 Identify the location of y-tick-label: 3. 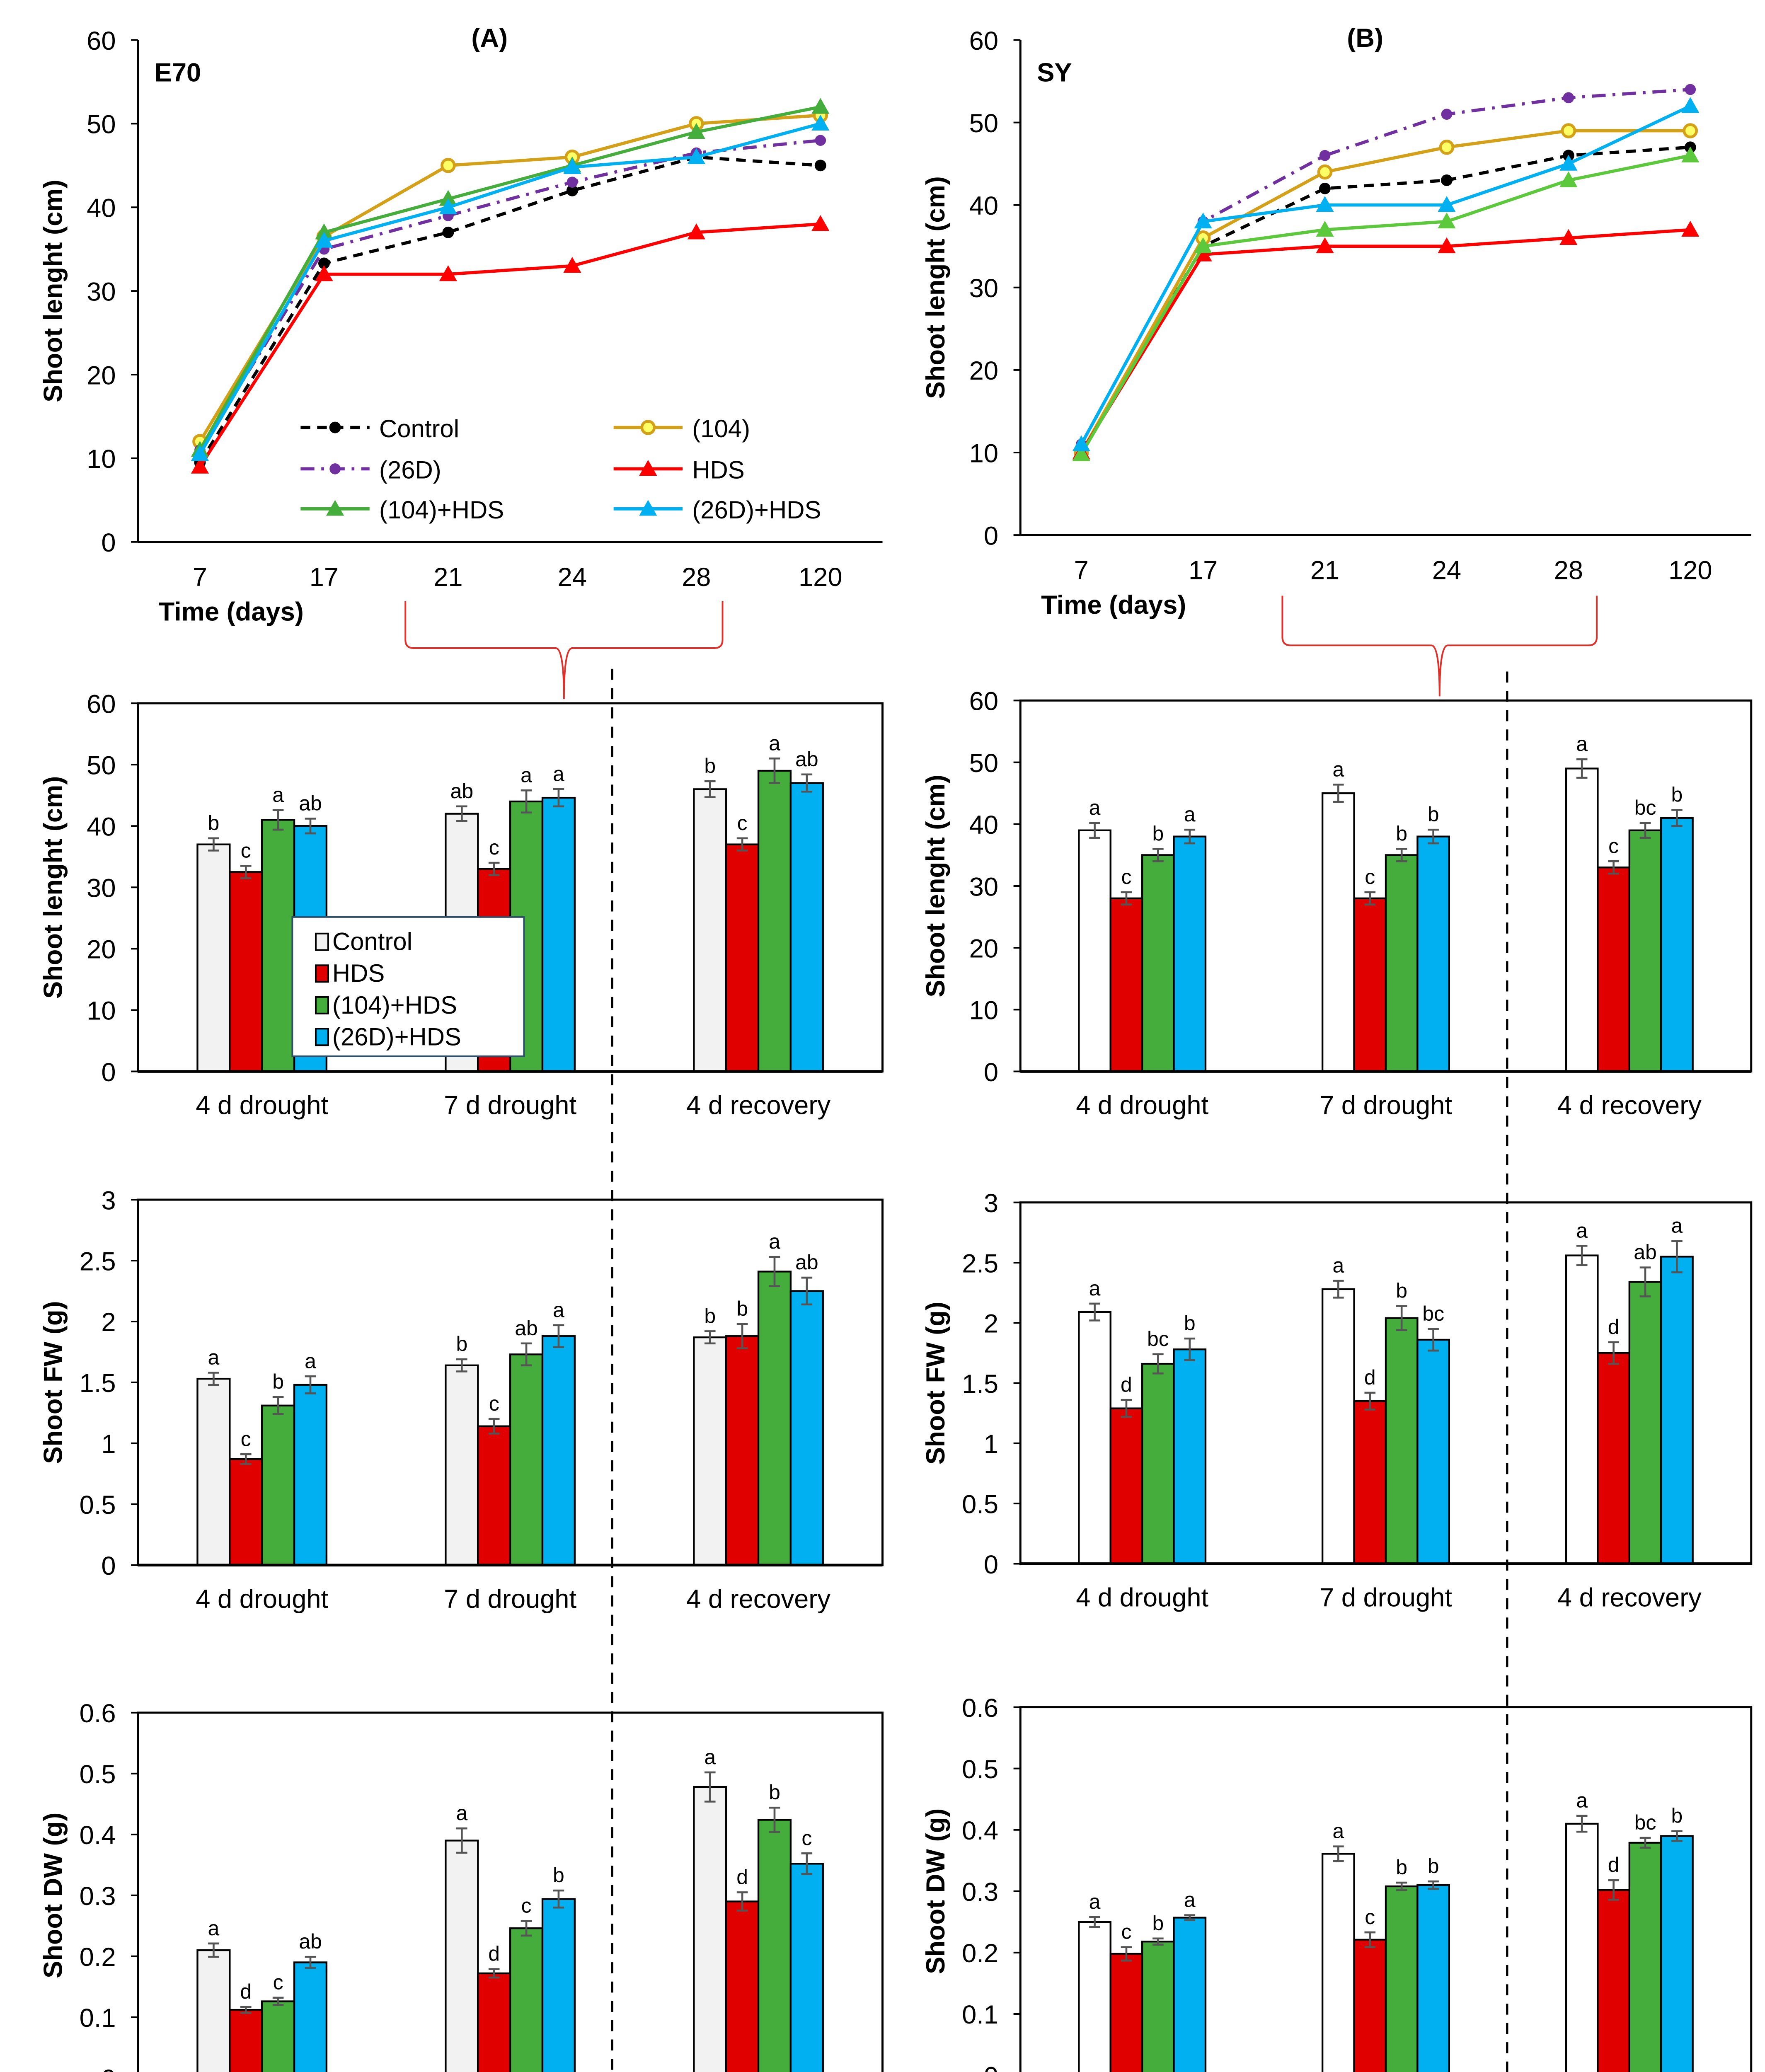
(991, 1203).